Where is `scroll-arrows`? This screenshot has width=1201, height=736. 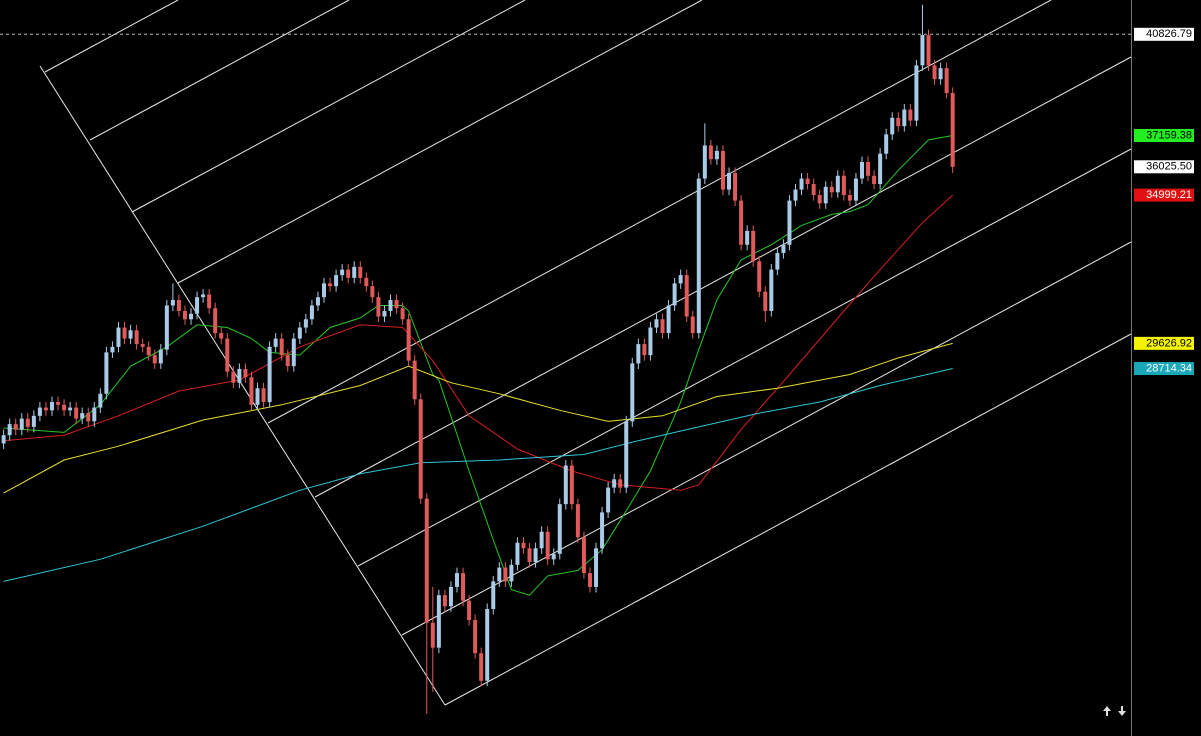
scroll-arrows is located at coordinates (1114, 711).